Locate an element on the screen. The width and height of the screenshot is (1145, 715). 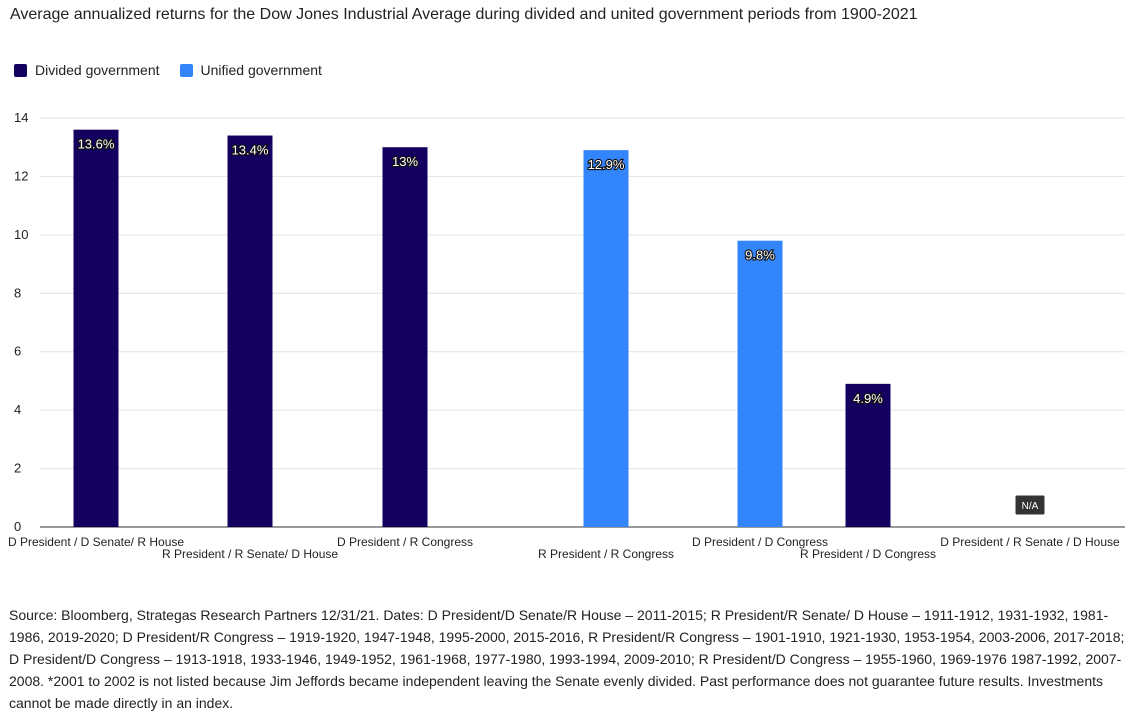
x-tick-label: D President / R Congress is located at coordinates (405, 542).